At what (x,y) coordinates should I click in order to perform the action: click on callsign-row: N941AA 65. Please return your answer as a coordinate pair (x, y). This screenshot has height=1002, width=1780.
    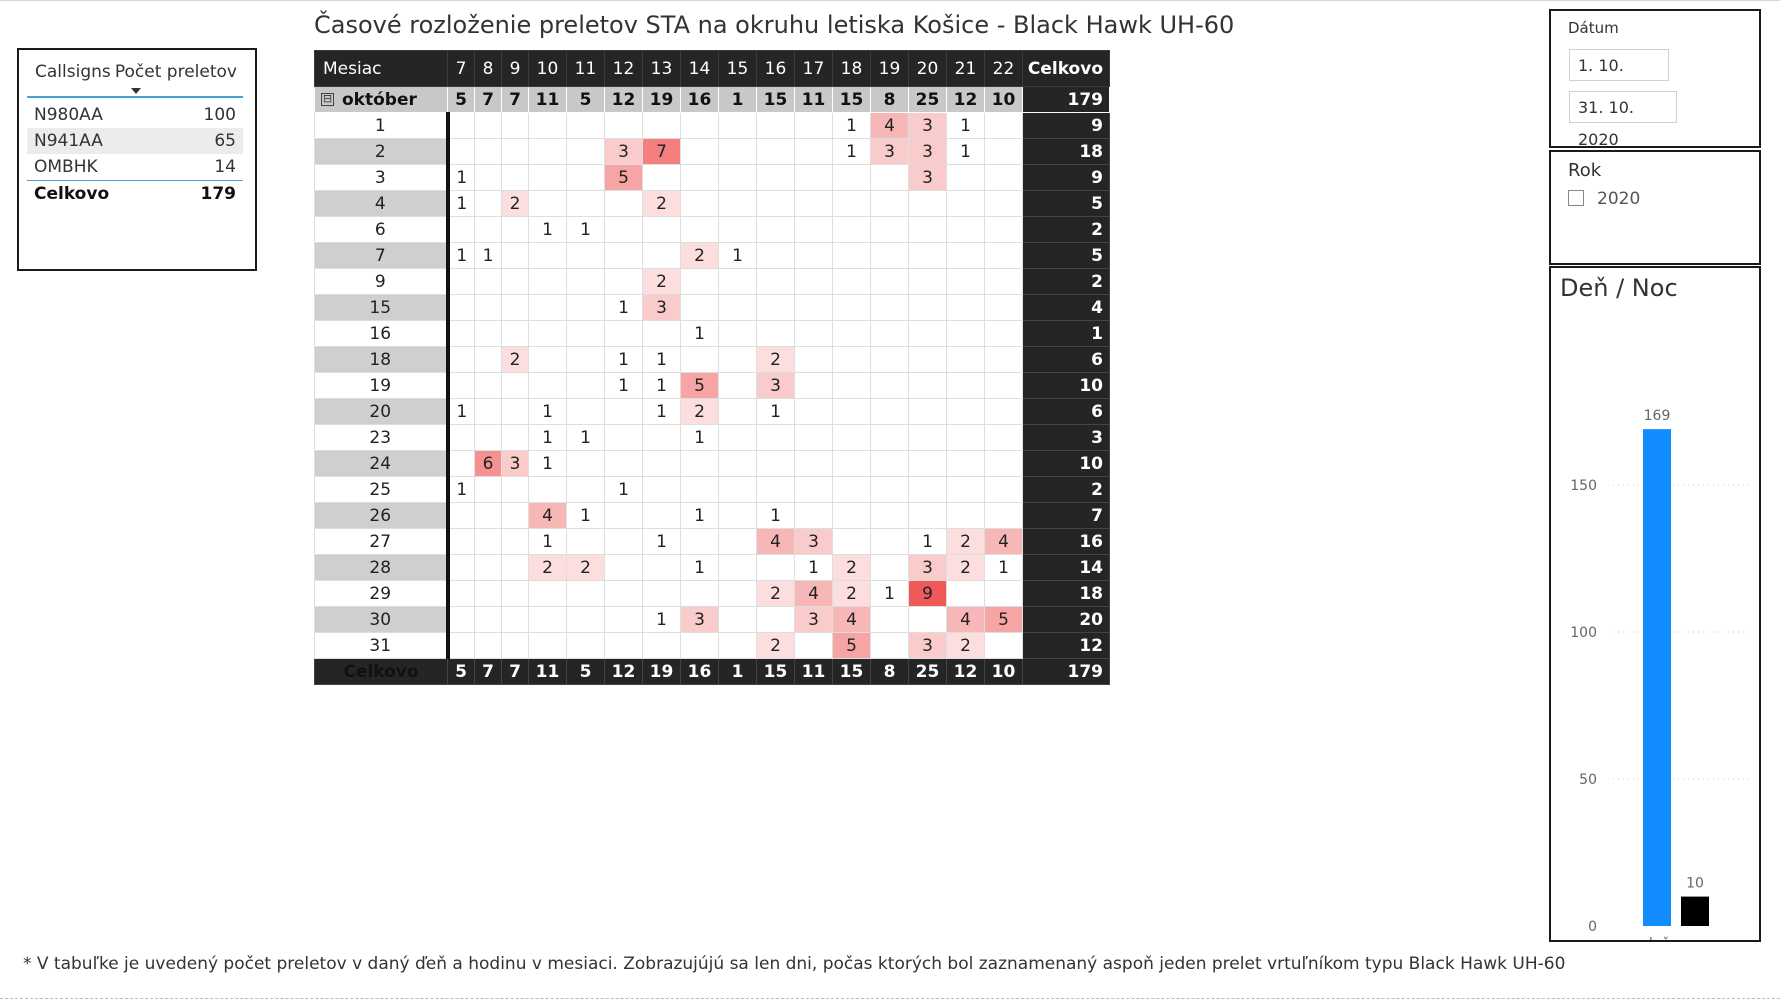
    Looking at the image, I should click on (135, 141).